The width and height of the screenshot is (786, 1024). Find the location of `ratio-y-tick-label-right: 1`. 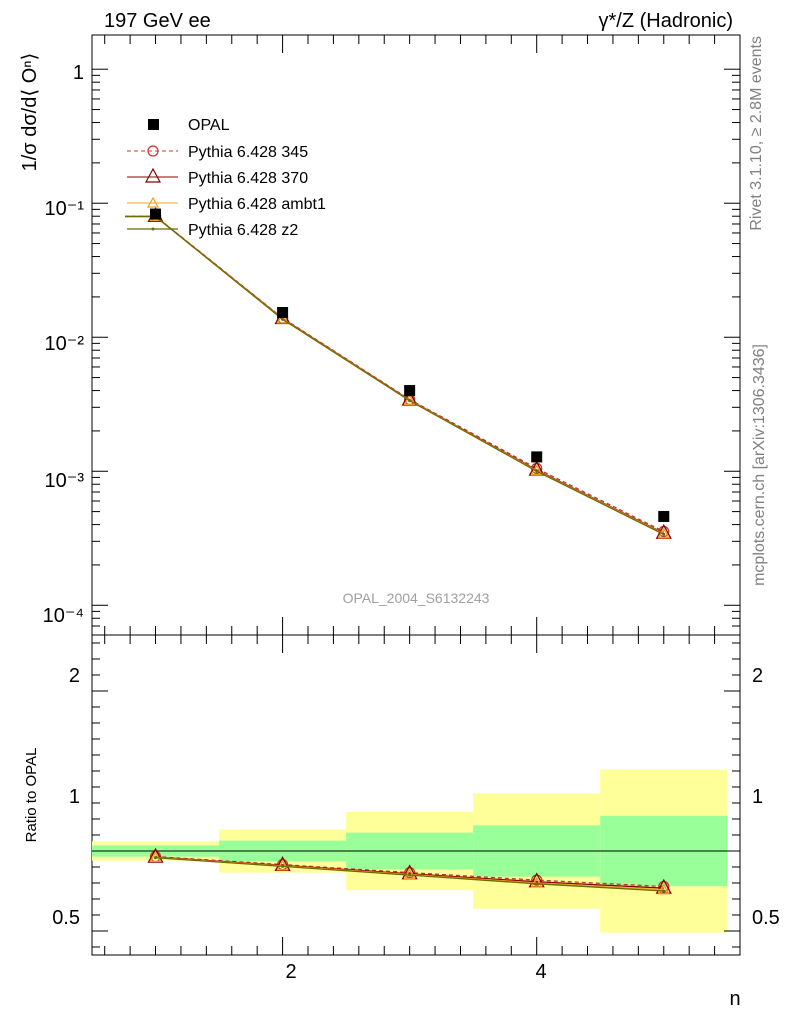

ratio-y-tick-label-right: 1 is located at coordinates (757, 797).